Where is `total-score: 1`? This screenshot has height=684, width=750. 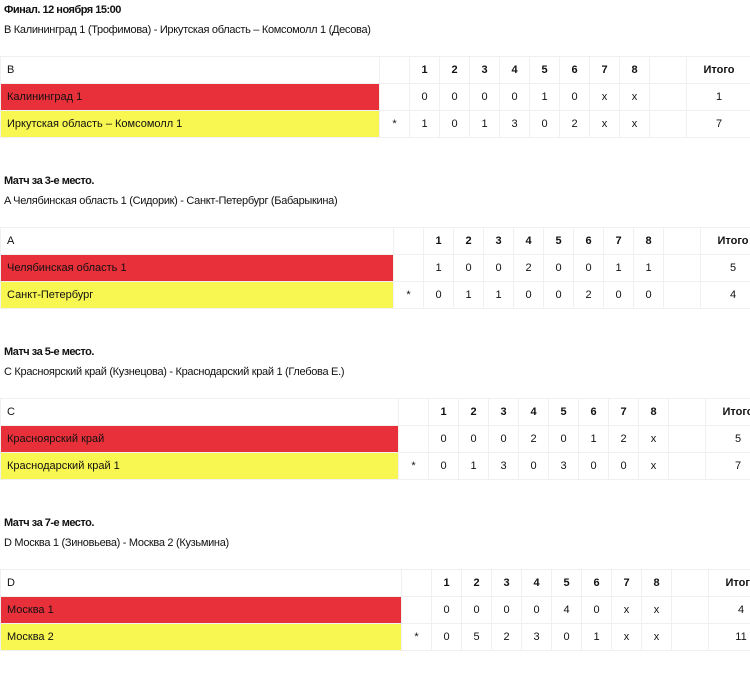
total-score: 1 is located at coordinates (718, 97).